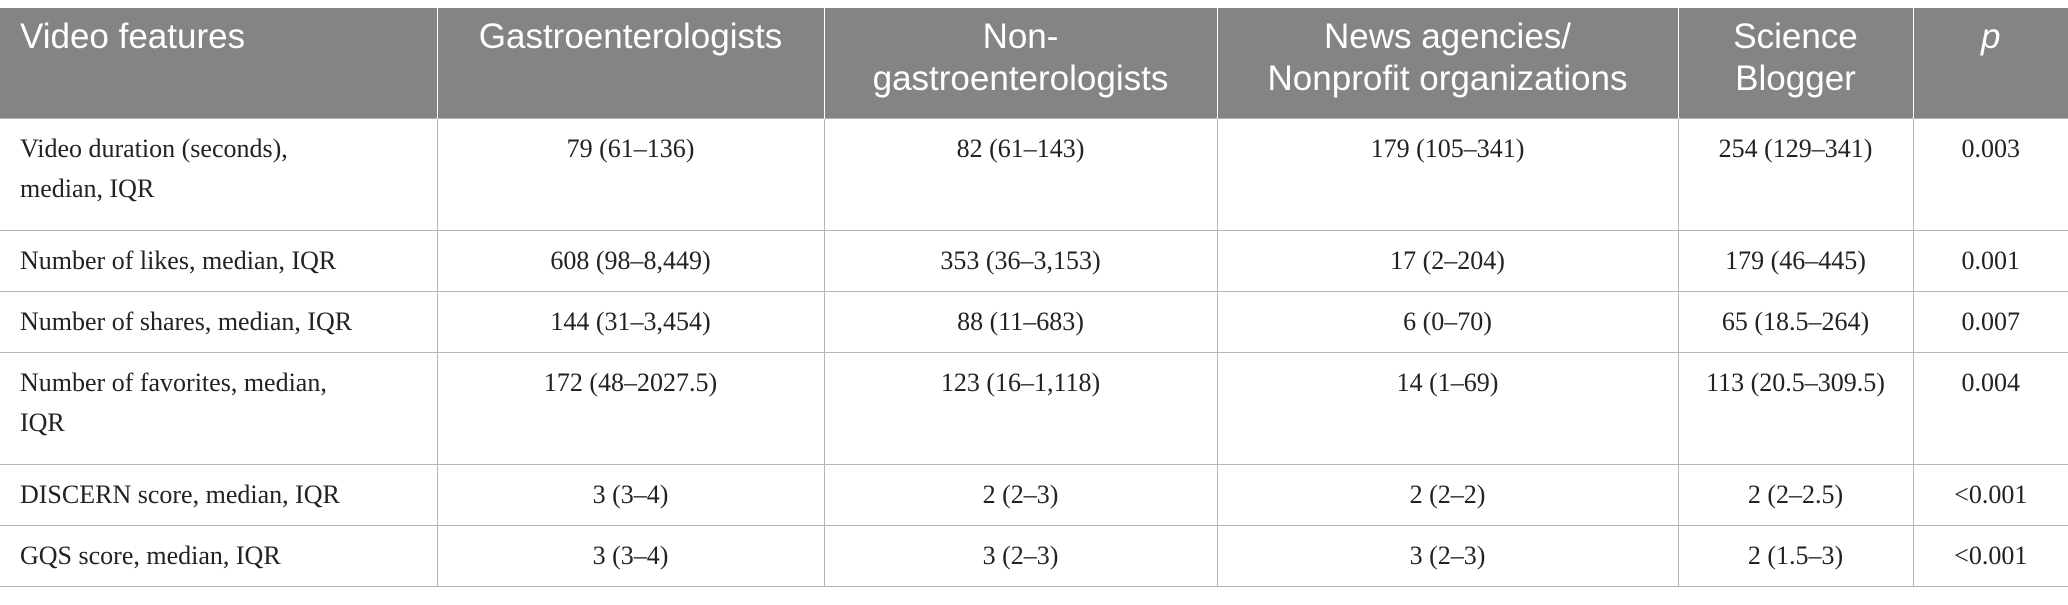  Describe the element at coordinates (1795, 63) in the screenshot. I see `header-science-blogger: Science Blogger` at that location.